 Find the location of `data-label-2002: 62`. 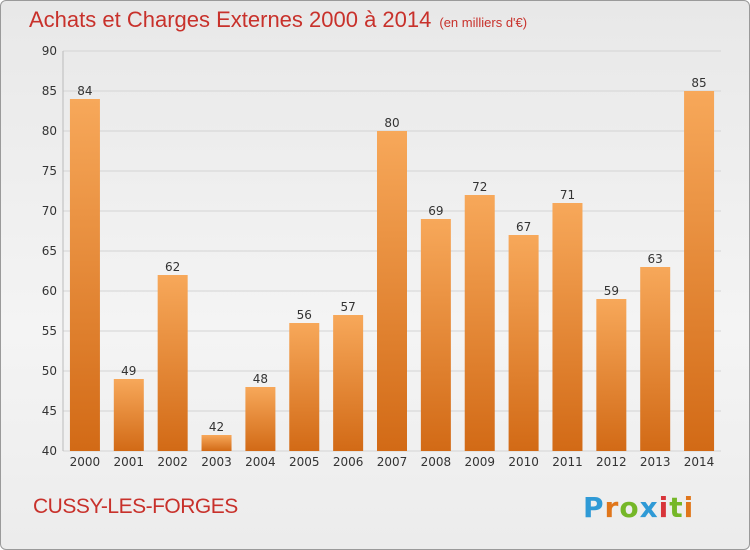

data-label-2002: 62 is located at coordinates (172, 267).